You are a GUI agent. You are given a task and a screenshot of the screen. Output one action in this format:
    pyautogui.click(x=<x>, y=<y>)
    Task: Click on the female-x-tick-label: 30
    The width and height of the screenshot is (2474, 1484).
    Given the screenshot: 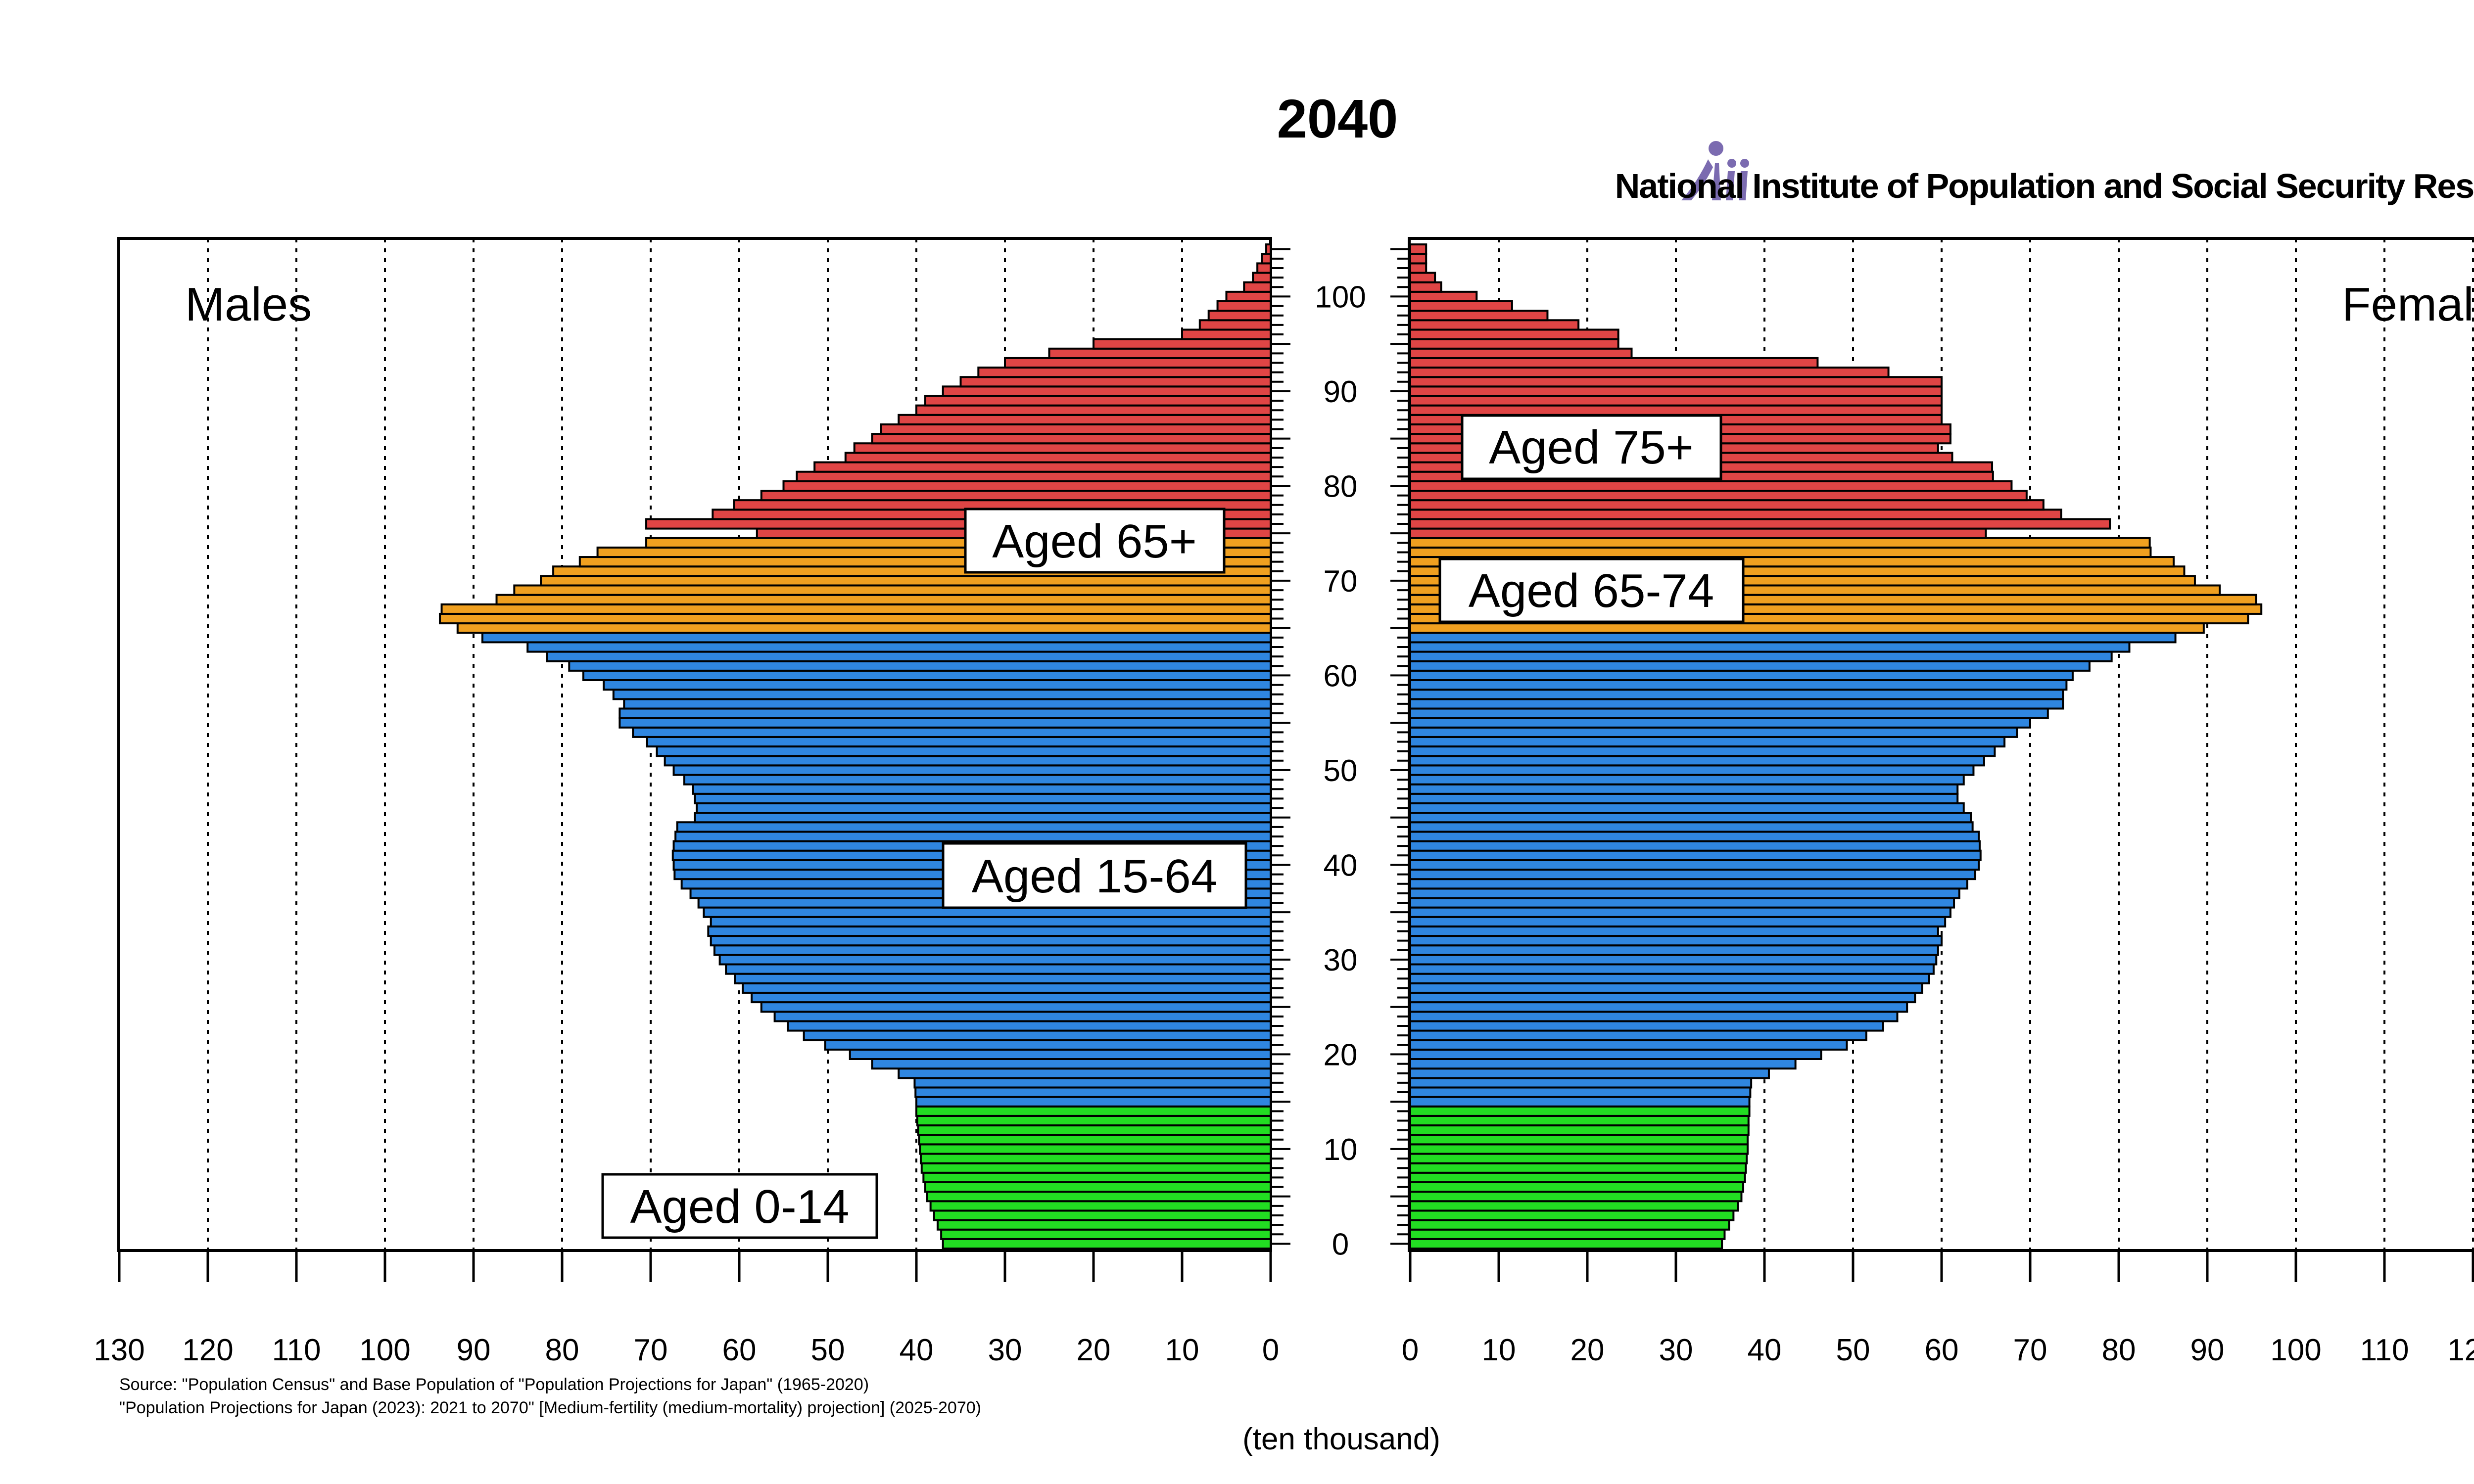 What is the action you would take?
    pyautogui.click(x=1676, y=1350)
    